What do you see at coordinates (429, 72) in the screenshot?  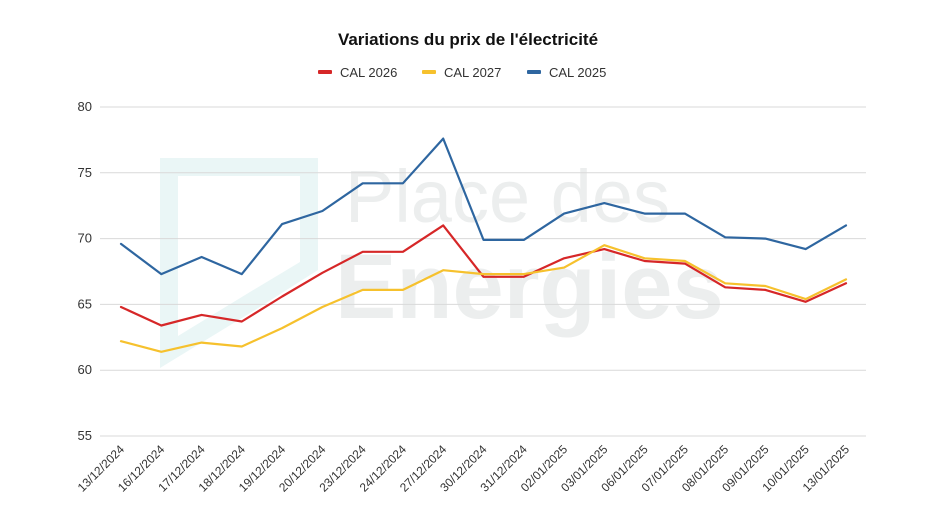 I see `legend-swatch-cal-2027` at bounding box center [429, 72].